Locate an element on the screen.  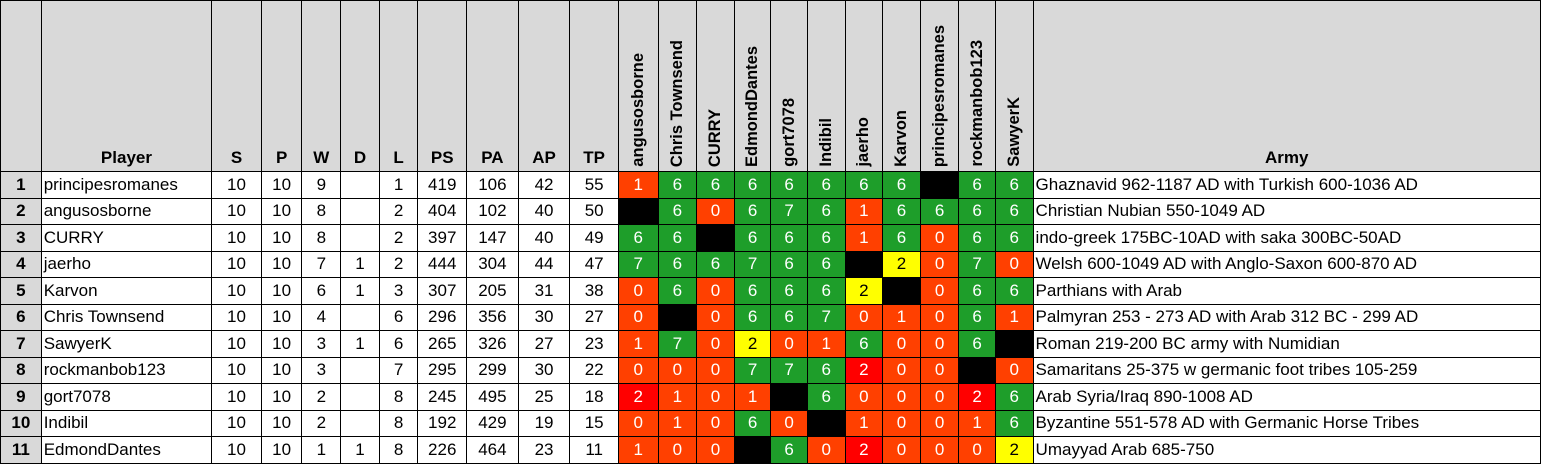
tp-header: TP is located at coordinates (594, 86).